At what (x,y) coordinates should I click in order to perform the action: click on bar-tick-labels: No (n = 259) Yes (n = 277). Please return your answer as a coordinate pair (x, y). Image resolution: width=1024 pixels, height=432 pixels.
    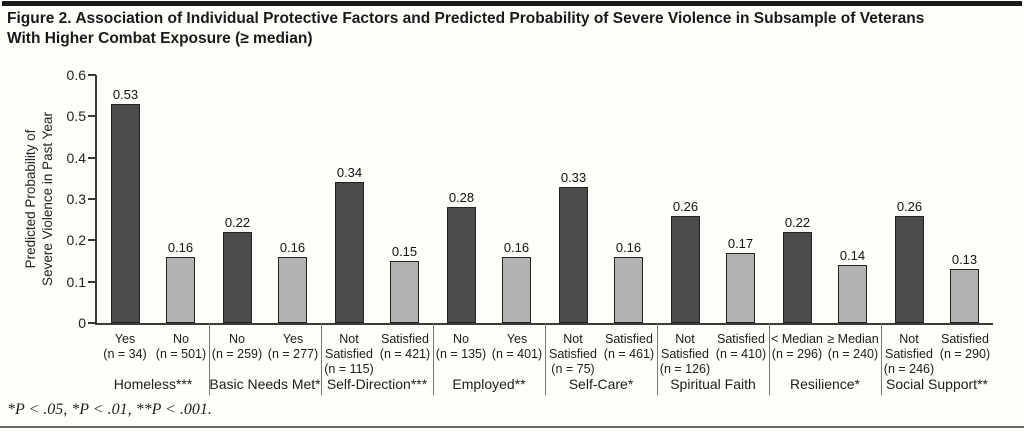
    Looking at the image, I should click on (265, 347).